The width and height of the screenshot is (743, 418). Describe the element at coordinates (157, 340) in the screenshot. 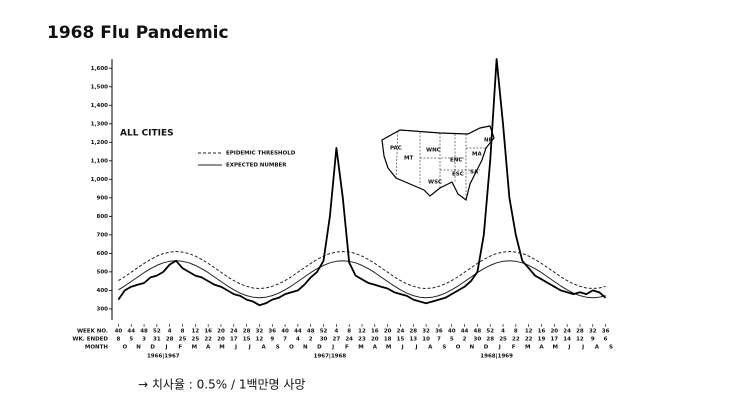

I see `week-ended-label: 31` at that location.